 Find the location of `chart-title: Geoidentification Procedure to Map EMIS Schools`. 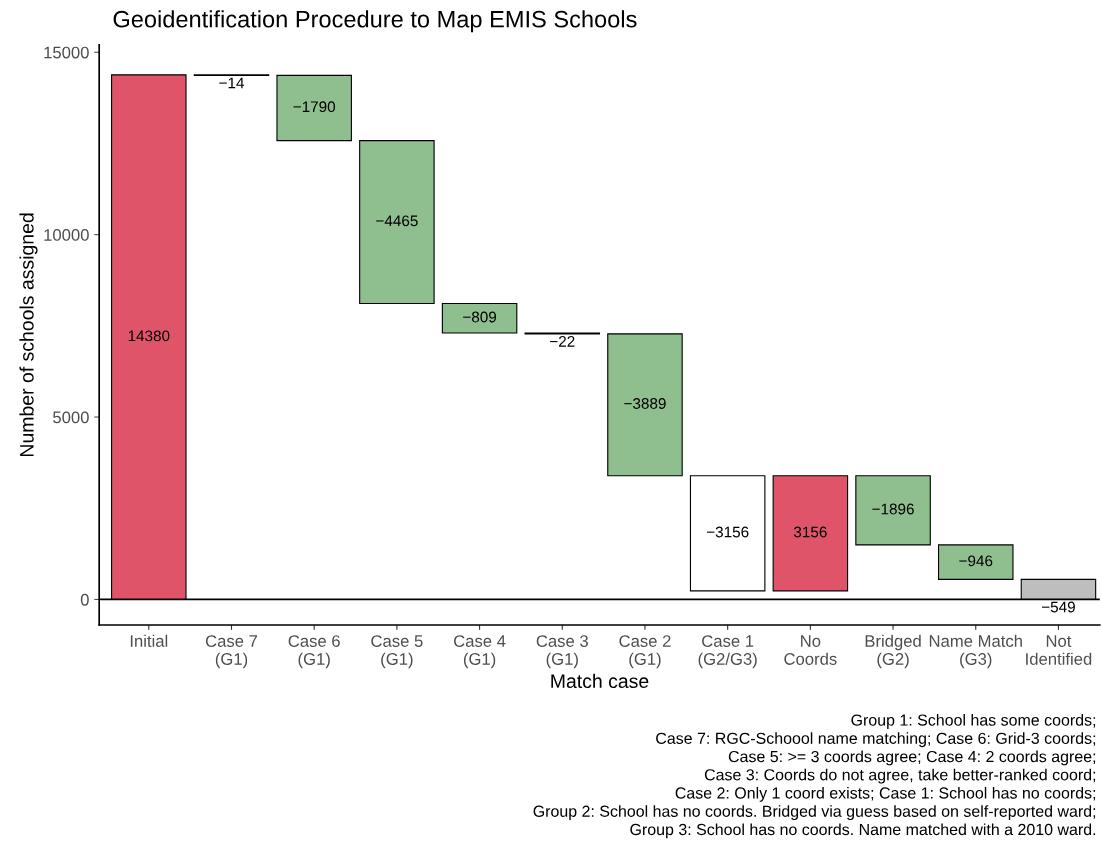

chart-title: Geoidentification Procedure to Map EMIS Schools is located at coordinates (375, 21).